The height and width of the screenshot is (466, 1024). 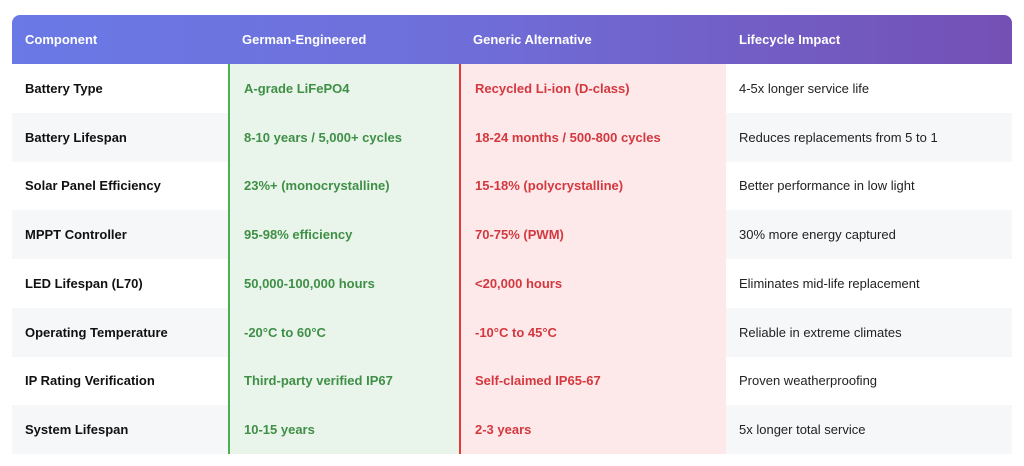 What do you see at coordinates (869, 429) in the screenshot?
I see `cell-lifecycle-impact: 5x longer total service` at bounding box center [869, 429].